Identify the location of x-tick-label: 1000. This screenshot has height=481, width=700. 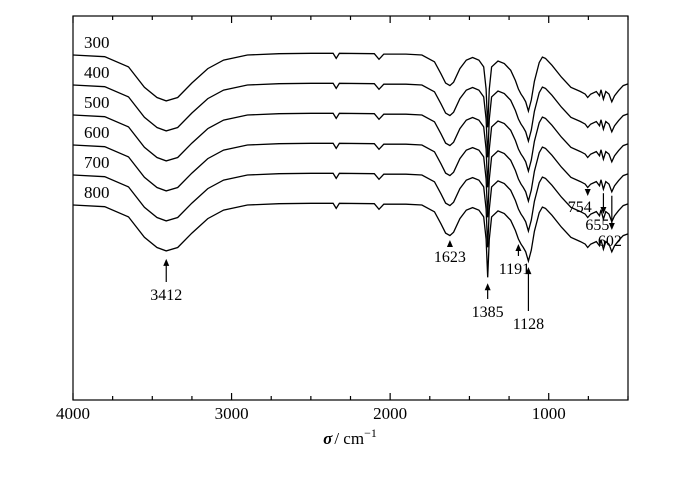
(549, 413).